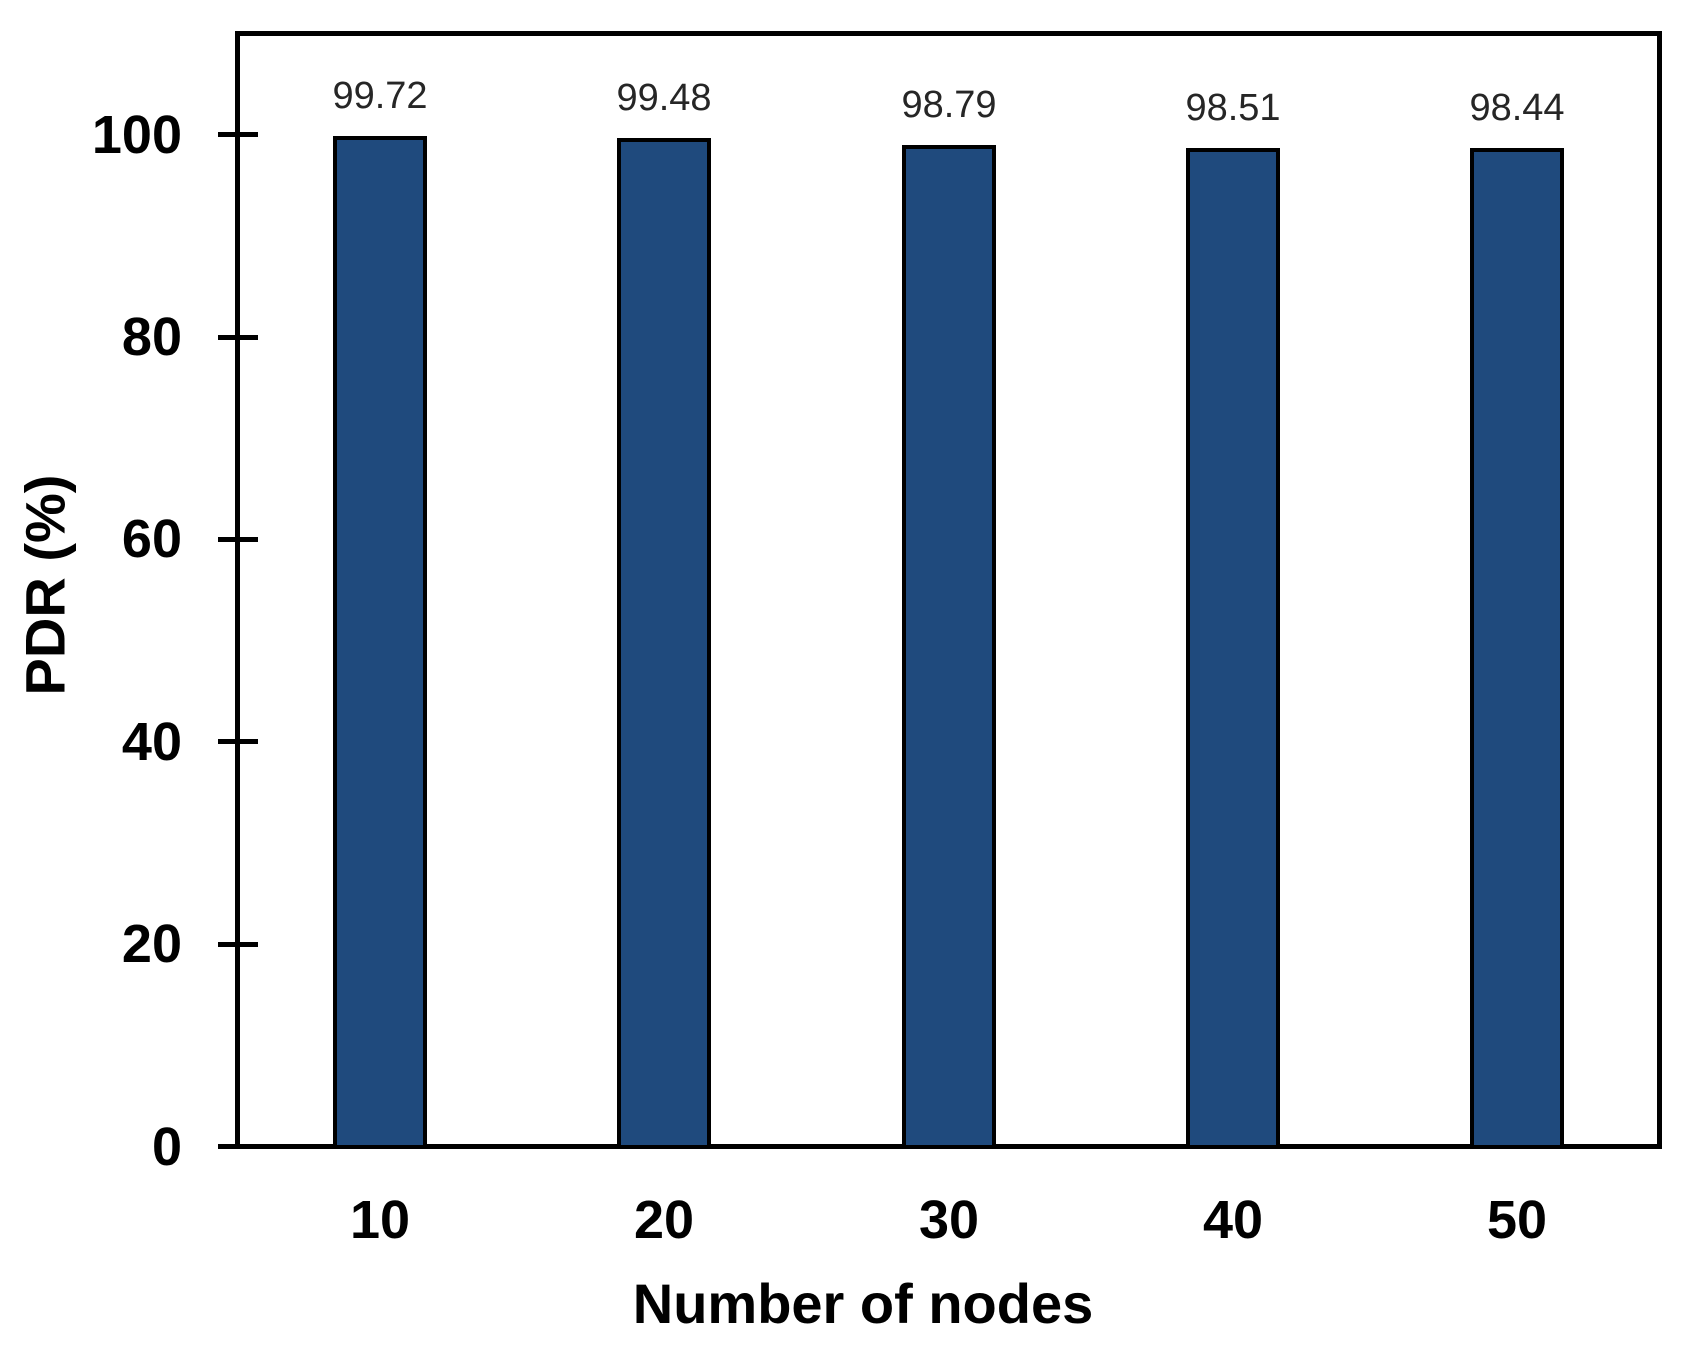  I want to click on y-tick-label: 100, so click(136, 135).